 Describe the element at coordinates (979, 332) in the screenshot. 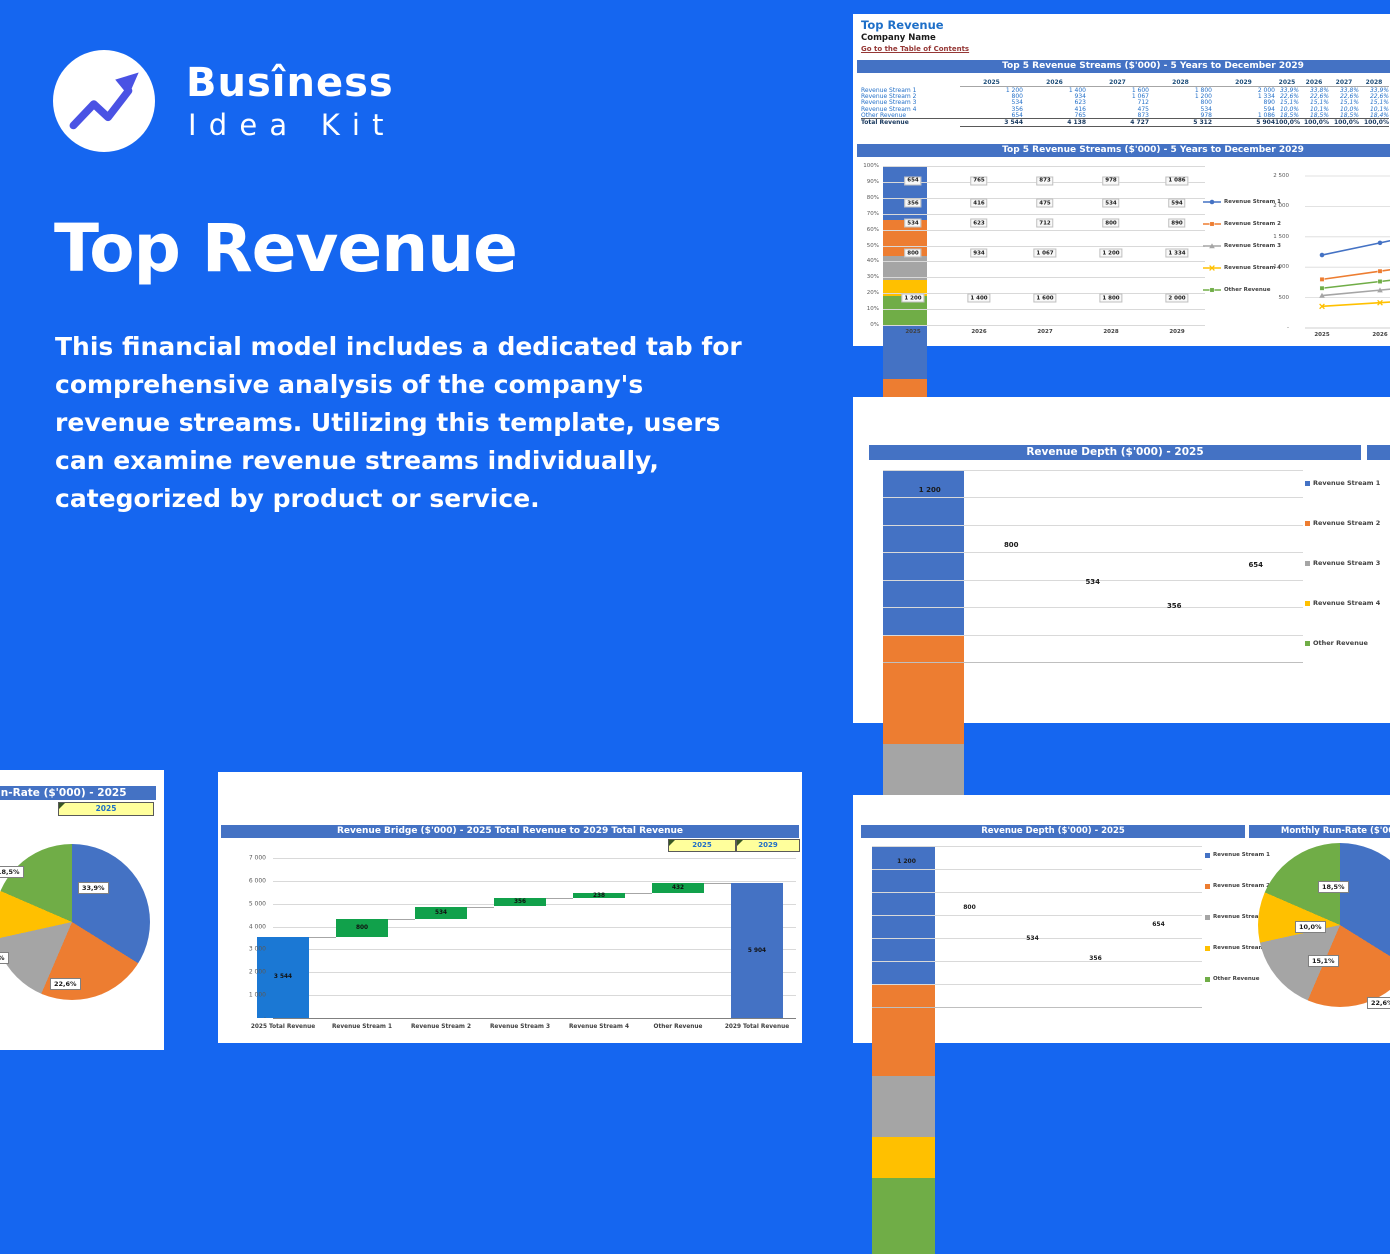

I see `x-tick-label: 2026` at that location.